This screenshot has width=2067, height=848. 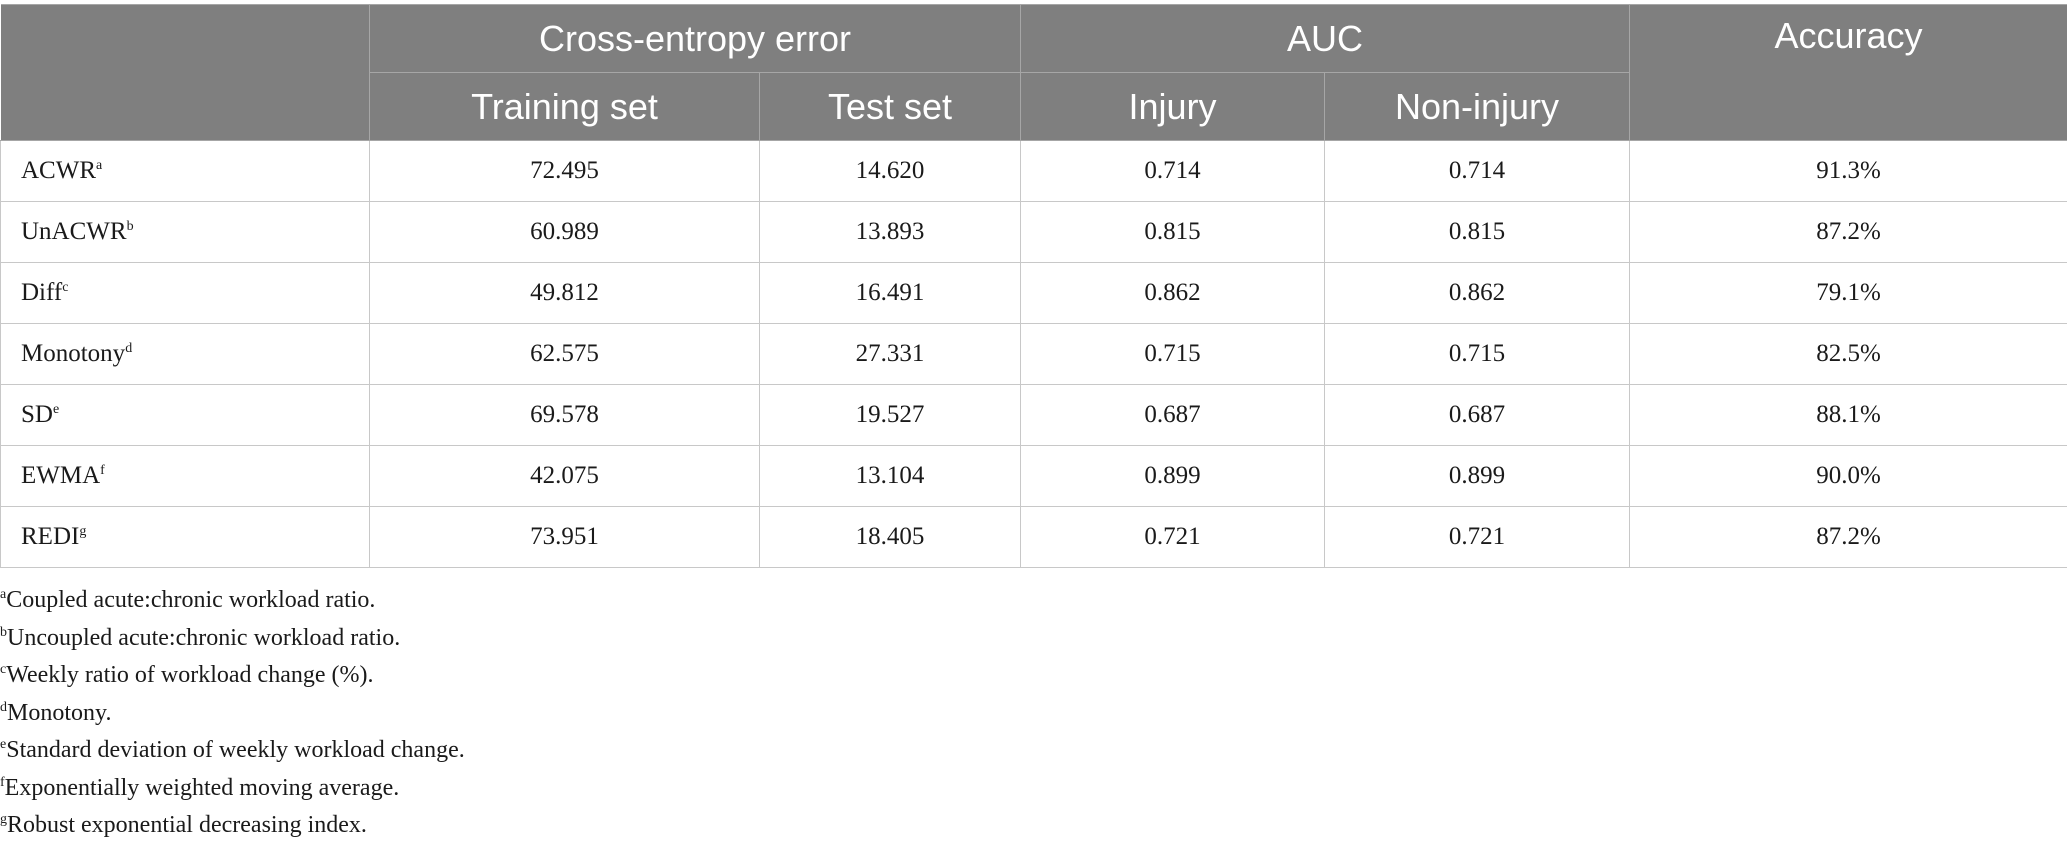 What do you see at coordinates (1172, 106) in the screenshot?
I see `header-injury: Injury` at bounding box center [1172, 106].